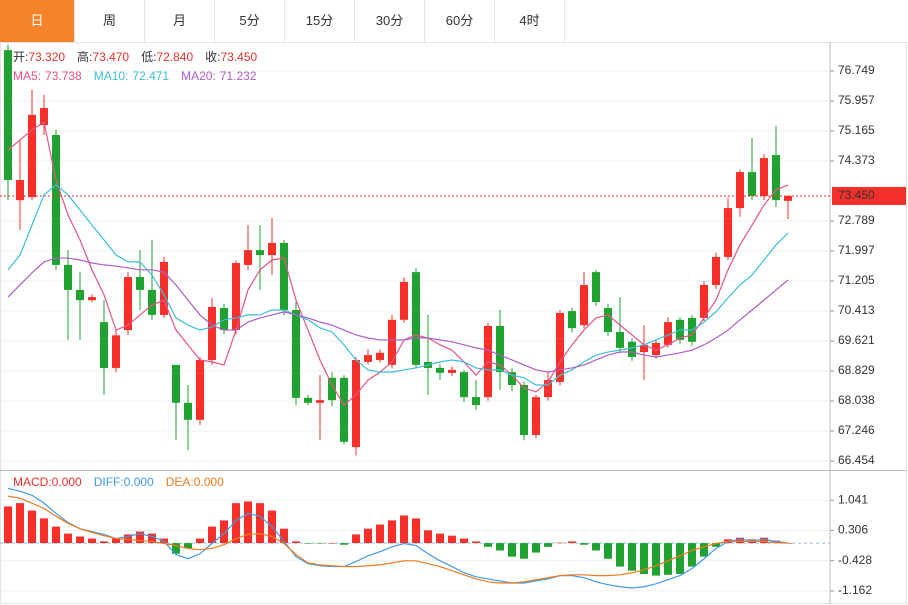  I want to click on y-tick-label: 68.038, so click(856, 400).